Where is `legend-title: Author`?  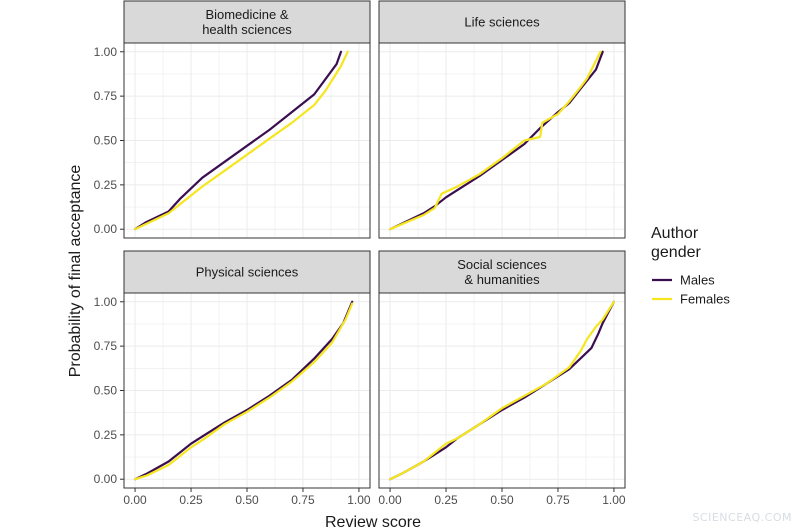 legend-title: Author is located at coordinates (675, 233).